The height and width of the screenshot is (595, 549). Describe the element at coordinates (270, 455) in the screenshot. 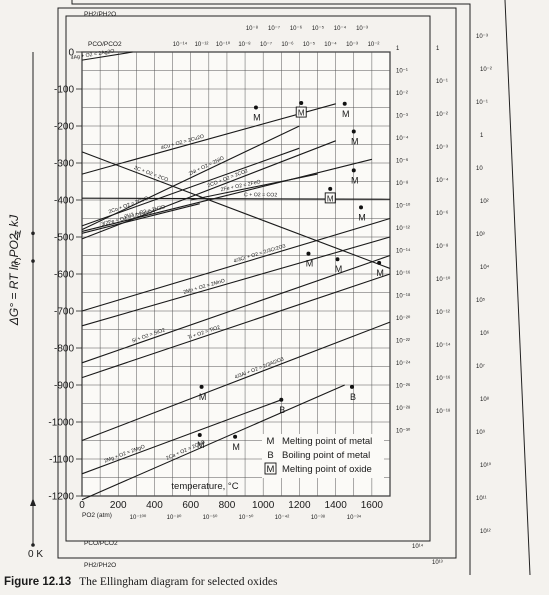

I see `legend-symbol-1: B` at that location.